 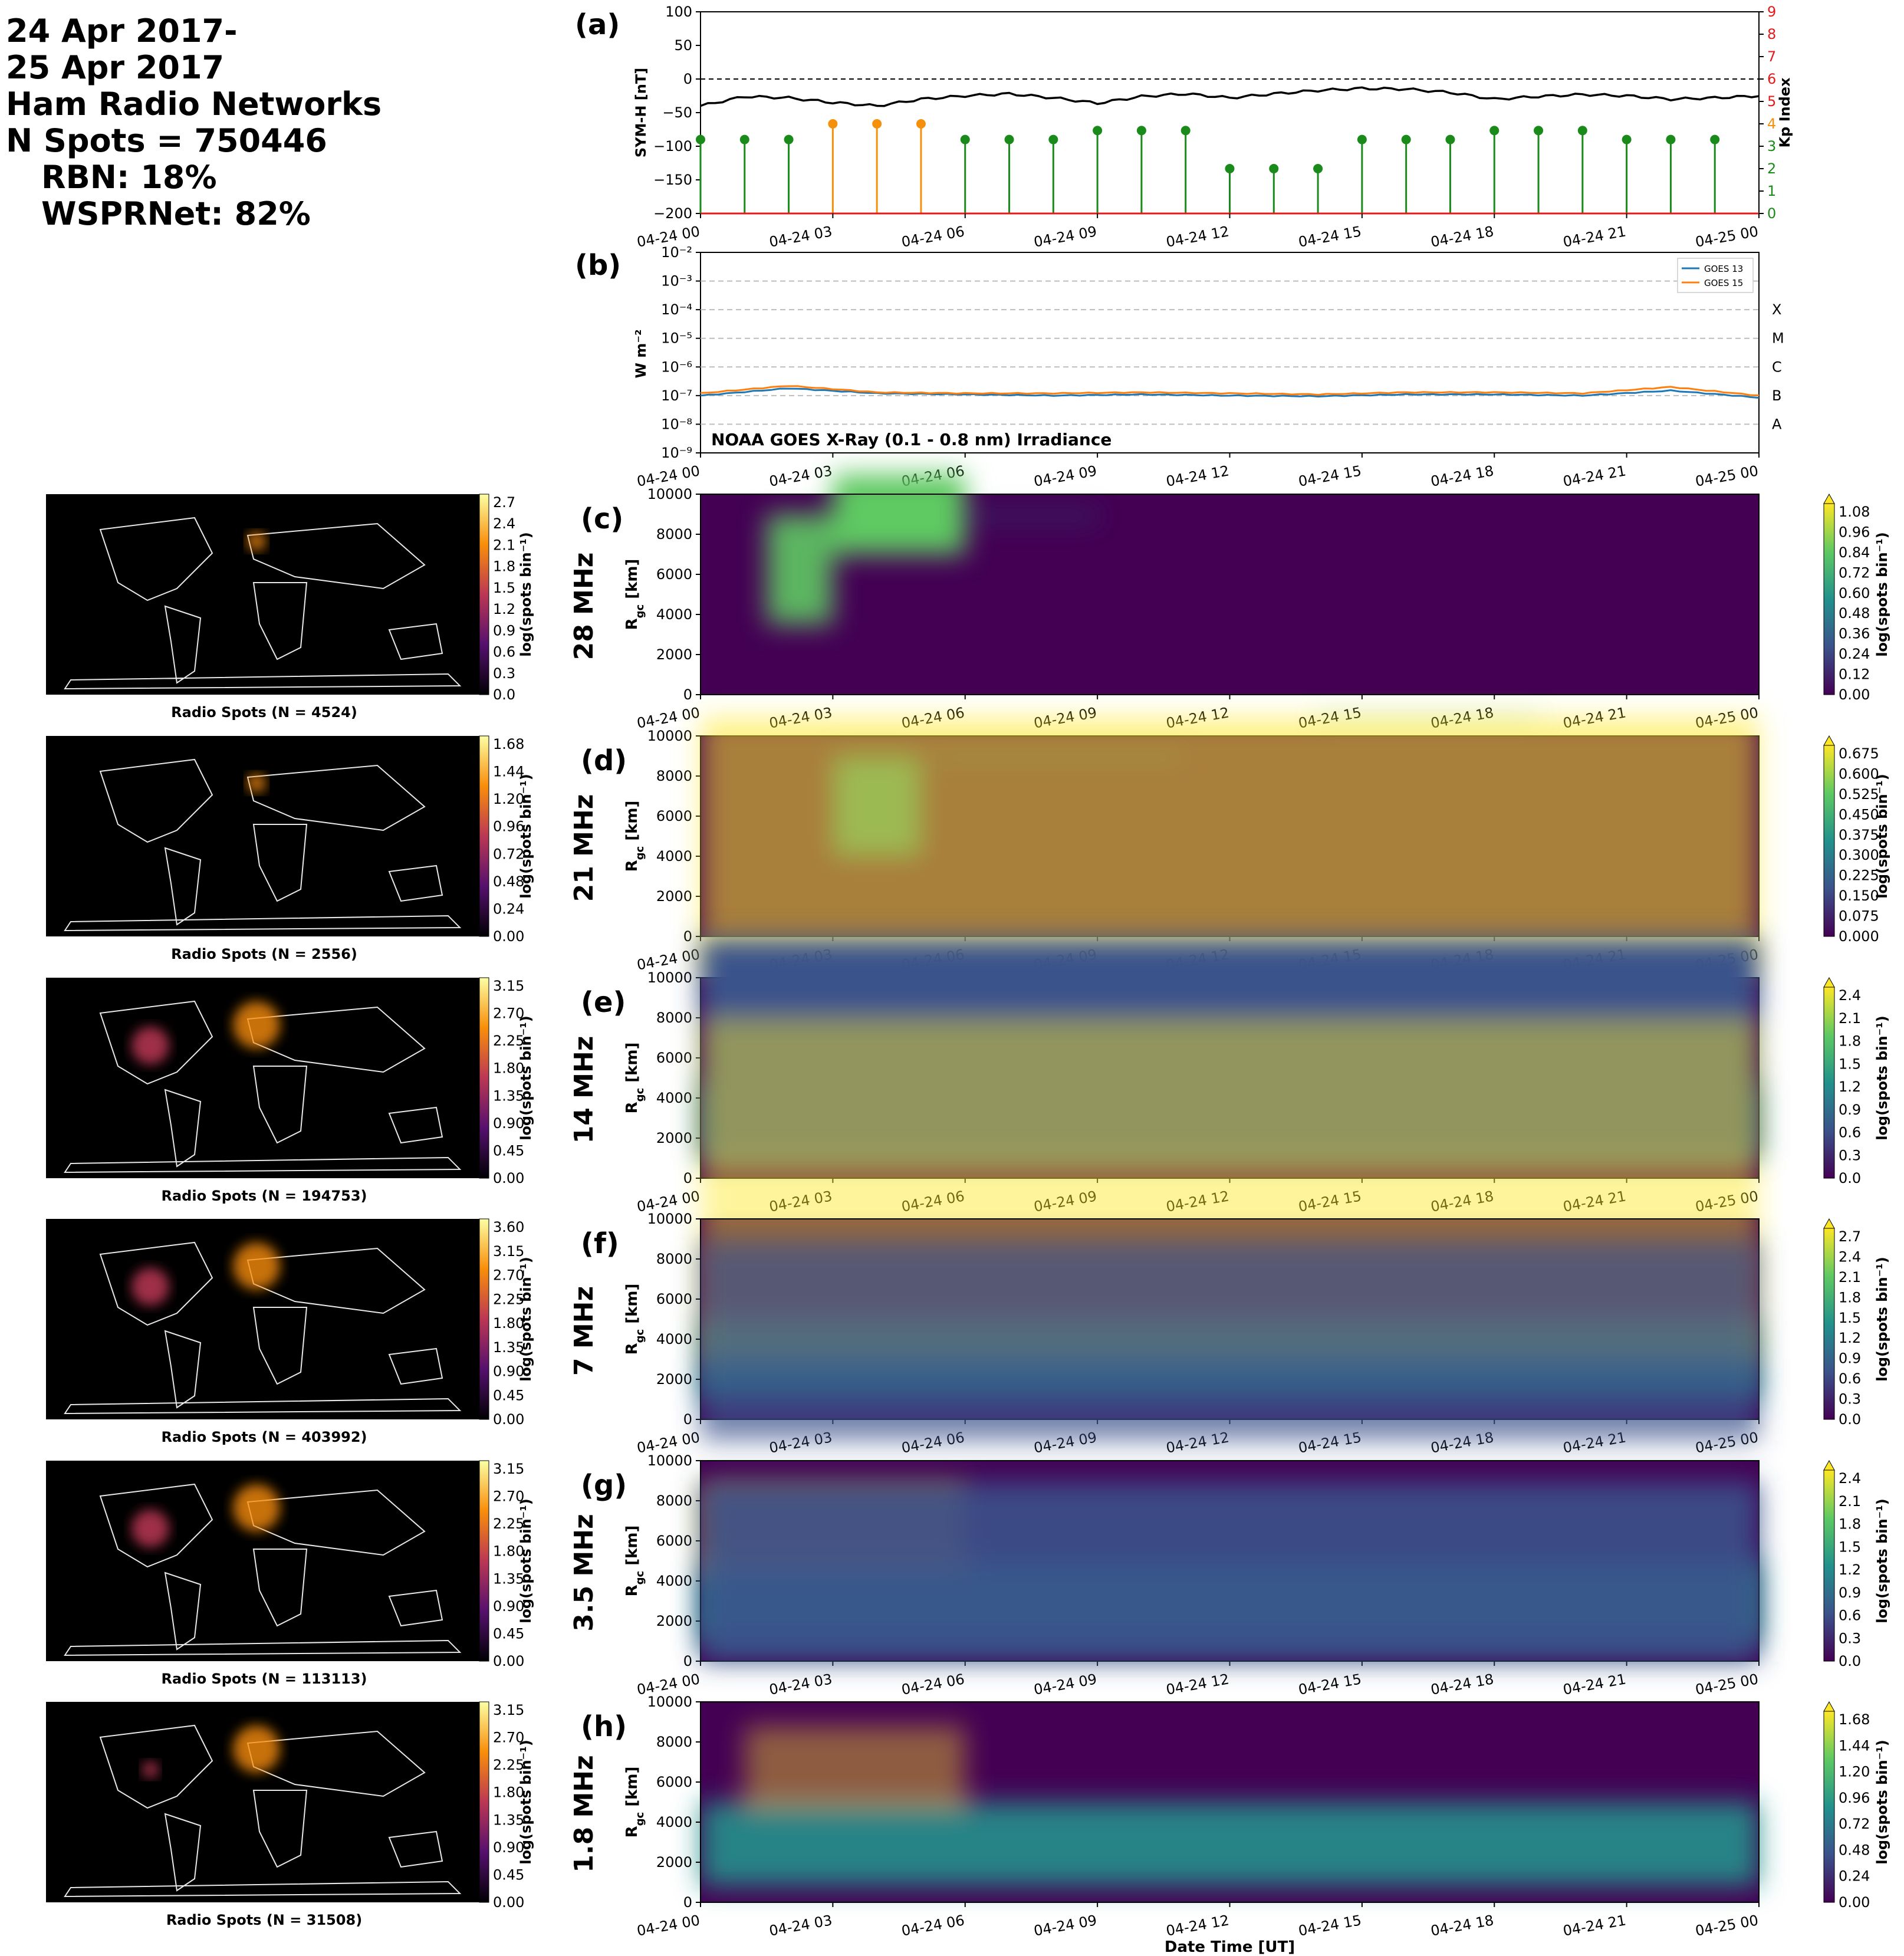 I want to click on panel-h-map-hotspot-america, so click(x=150, y=1770).